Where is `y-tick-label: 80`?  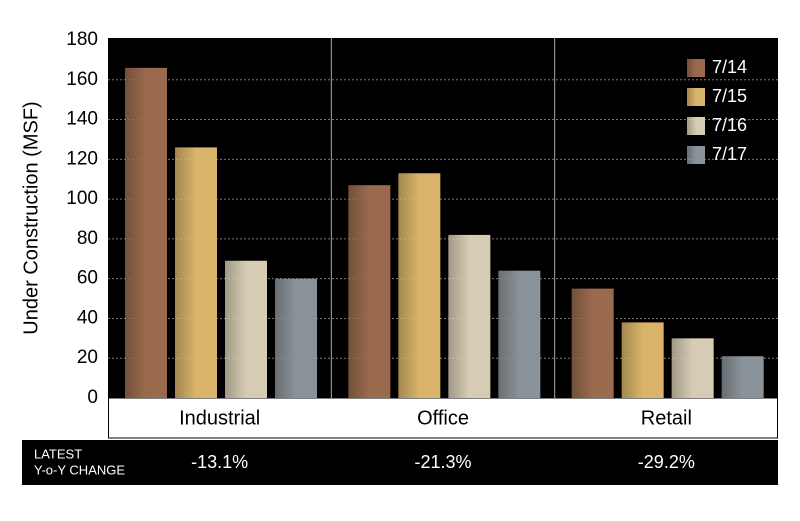
y-tick-label: 80 is located at coordinates (87, 238).